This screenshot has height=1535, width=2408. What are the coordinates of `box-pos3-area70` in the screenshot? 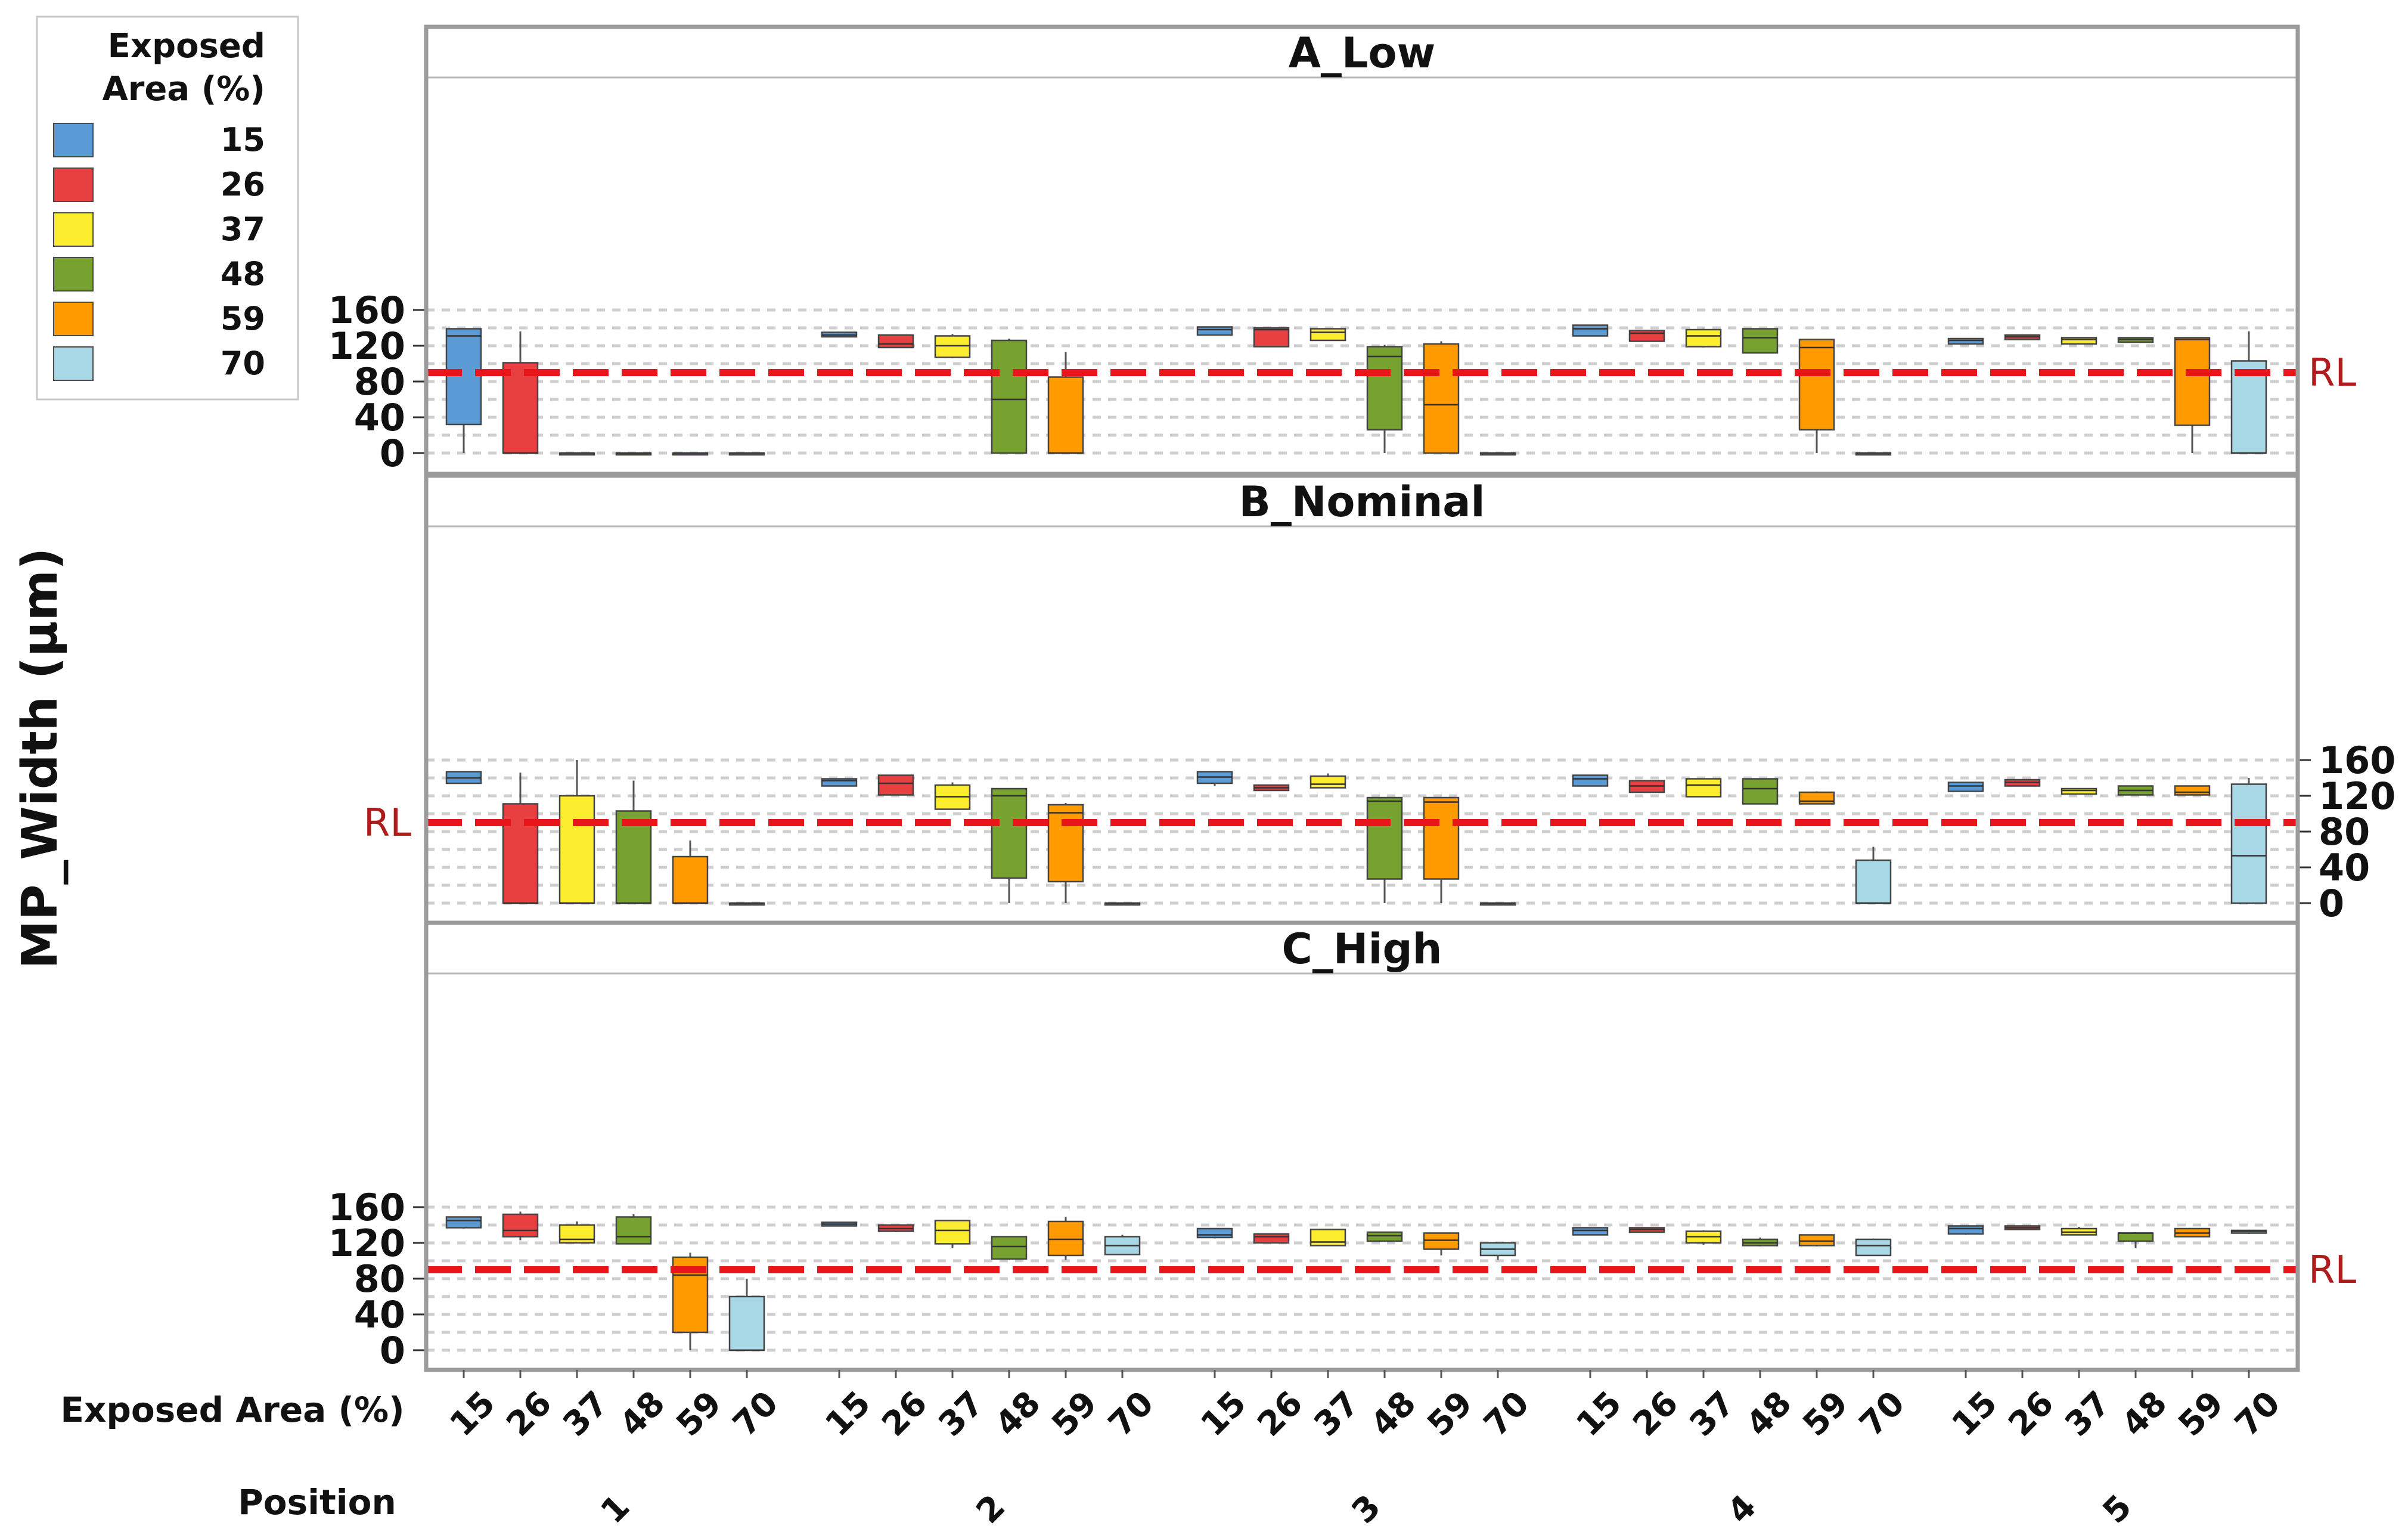 It's located at (1497, 904).